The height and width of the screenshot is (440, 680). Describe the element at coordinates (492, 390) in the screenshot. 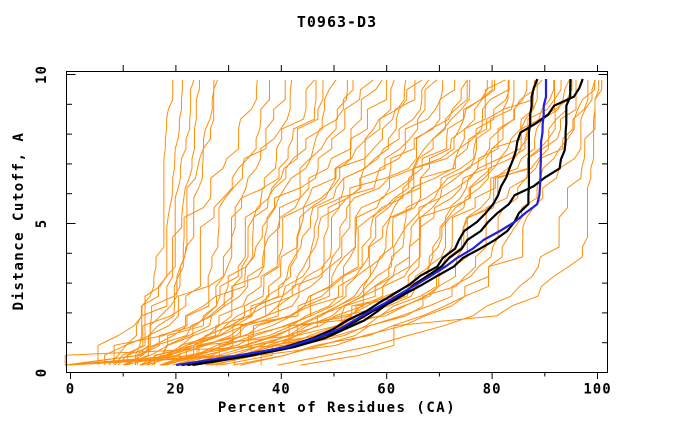

I see `x-tick-label: 80` at that location.